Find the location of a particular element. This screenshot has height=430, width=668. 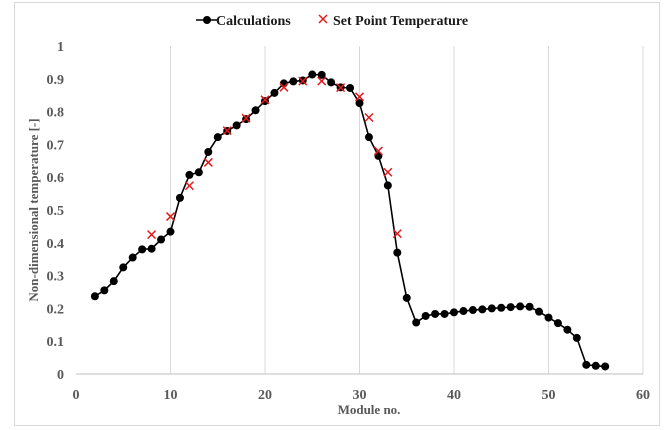

y-tick-labels: 0 0.1 0.2 0.3 0.4 0.5 0.6 0.7 0.8 0.9 1 is located at coordinates (56, 211).